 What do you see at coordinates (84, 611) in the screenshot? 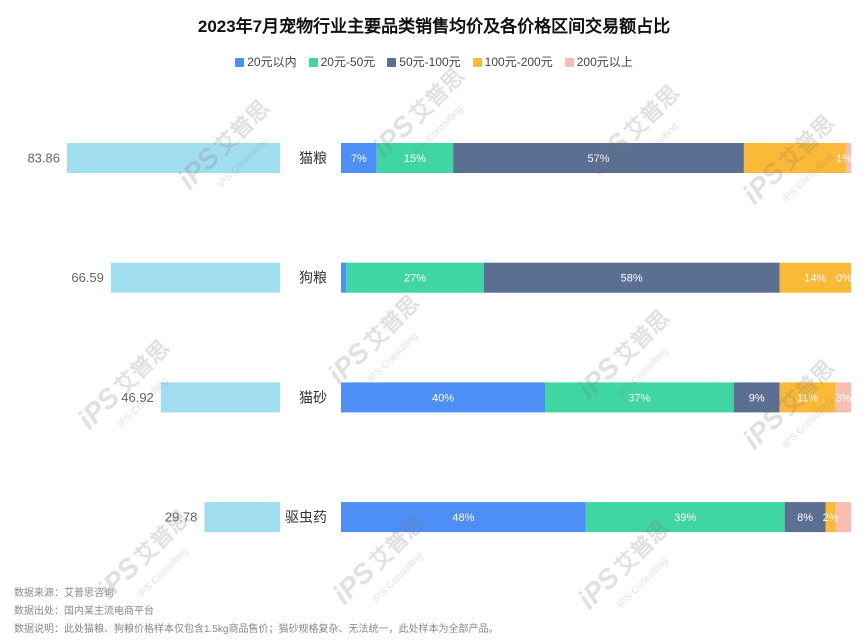
I see `note-origin: 数据出处：国内某主流电商平台` at bounding box center [84, 611].